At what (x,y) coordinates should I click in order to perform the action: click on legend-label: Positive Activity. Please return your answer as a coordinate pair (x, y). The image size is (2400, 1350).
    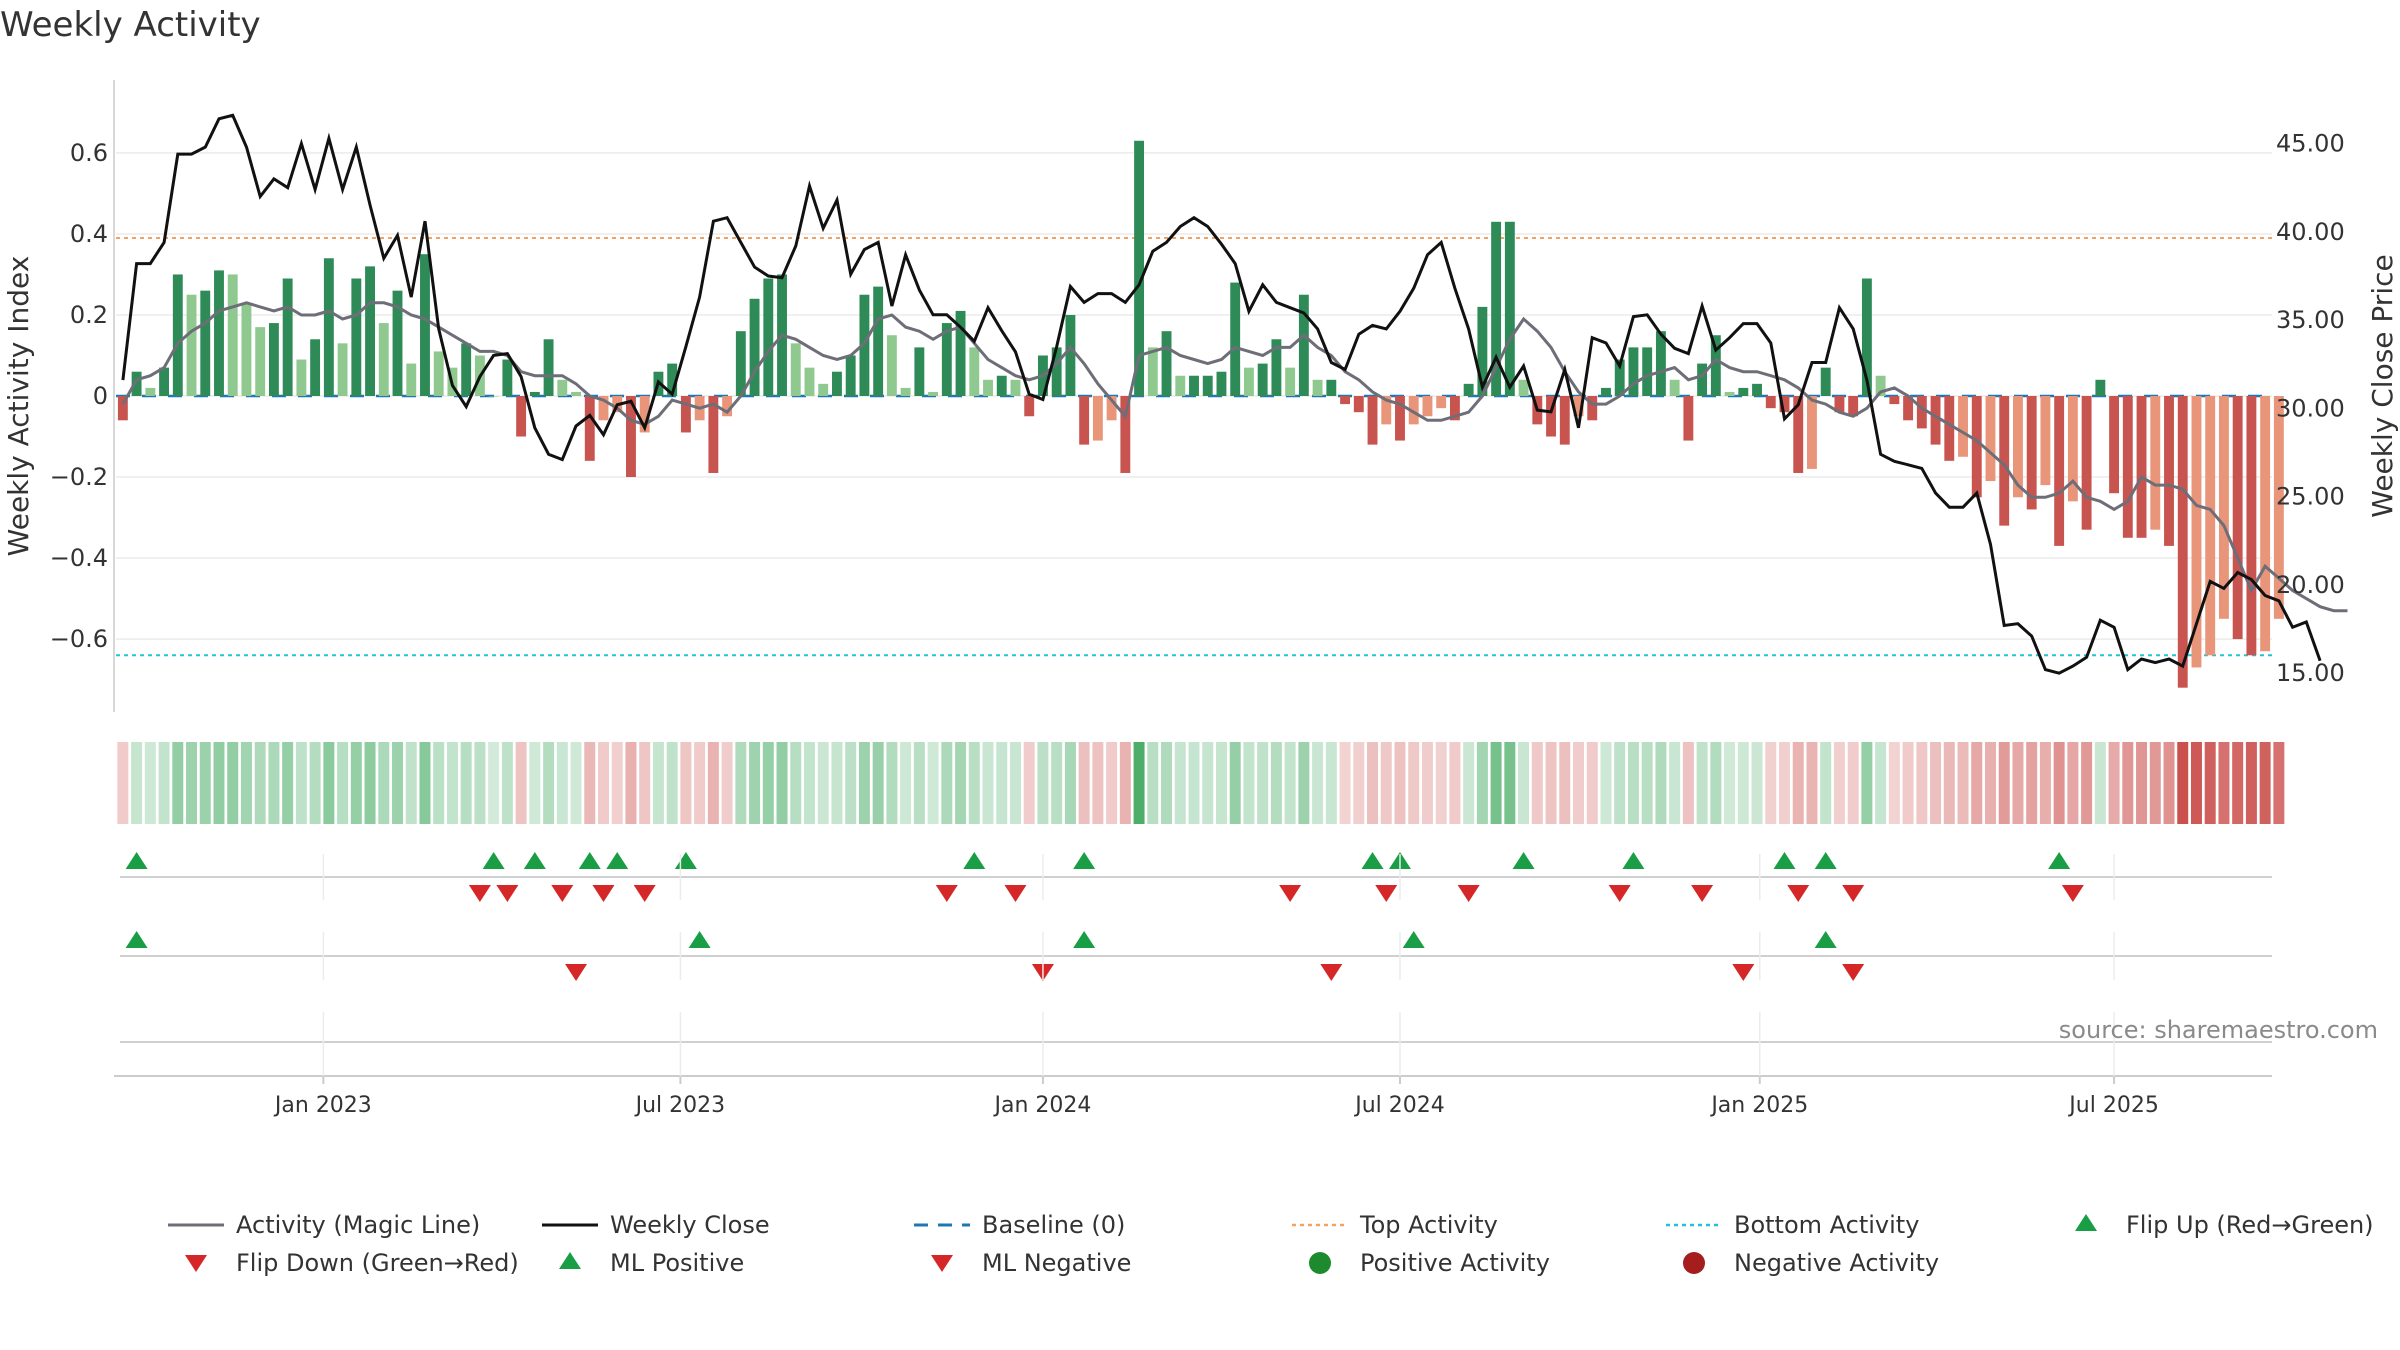
    Looking at the image, I should click on (1455, 1263).